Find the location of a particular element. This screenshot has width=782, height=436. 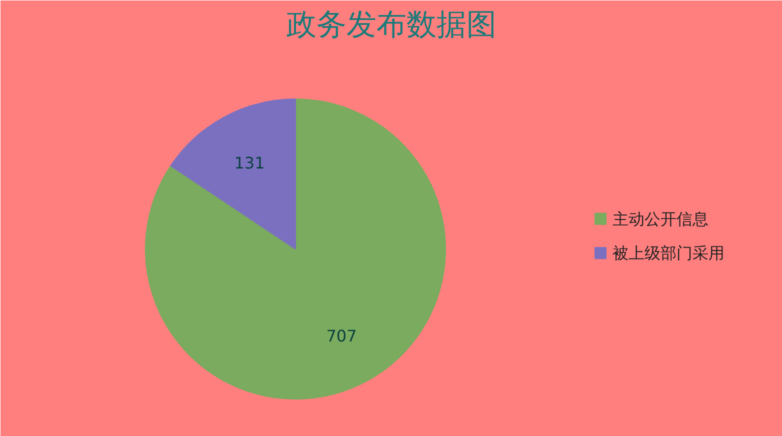

chart-title: 政务发布数据图 is located at coordinates (391, 25).